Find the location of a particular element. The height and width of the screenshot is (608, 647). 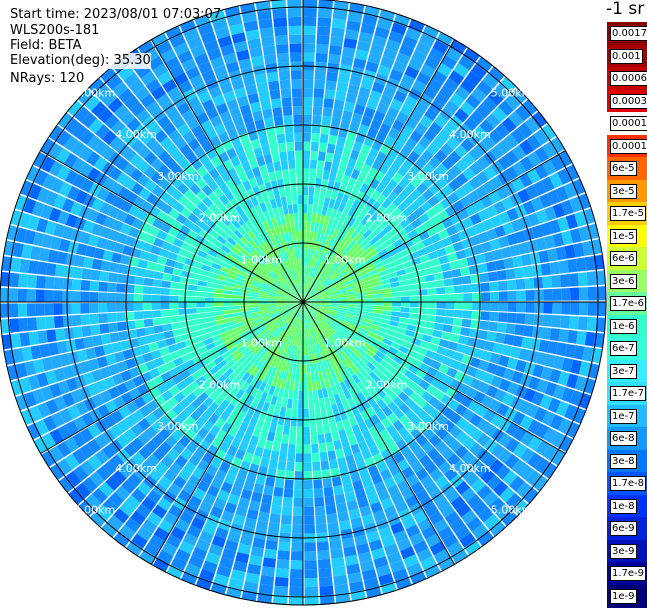

ring-distance-label: 2.00km is located at coordinates (387, 218).